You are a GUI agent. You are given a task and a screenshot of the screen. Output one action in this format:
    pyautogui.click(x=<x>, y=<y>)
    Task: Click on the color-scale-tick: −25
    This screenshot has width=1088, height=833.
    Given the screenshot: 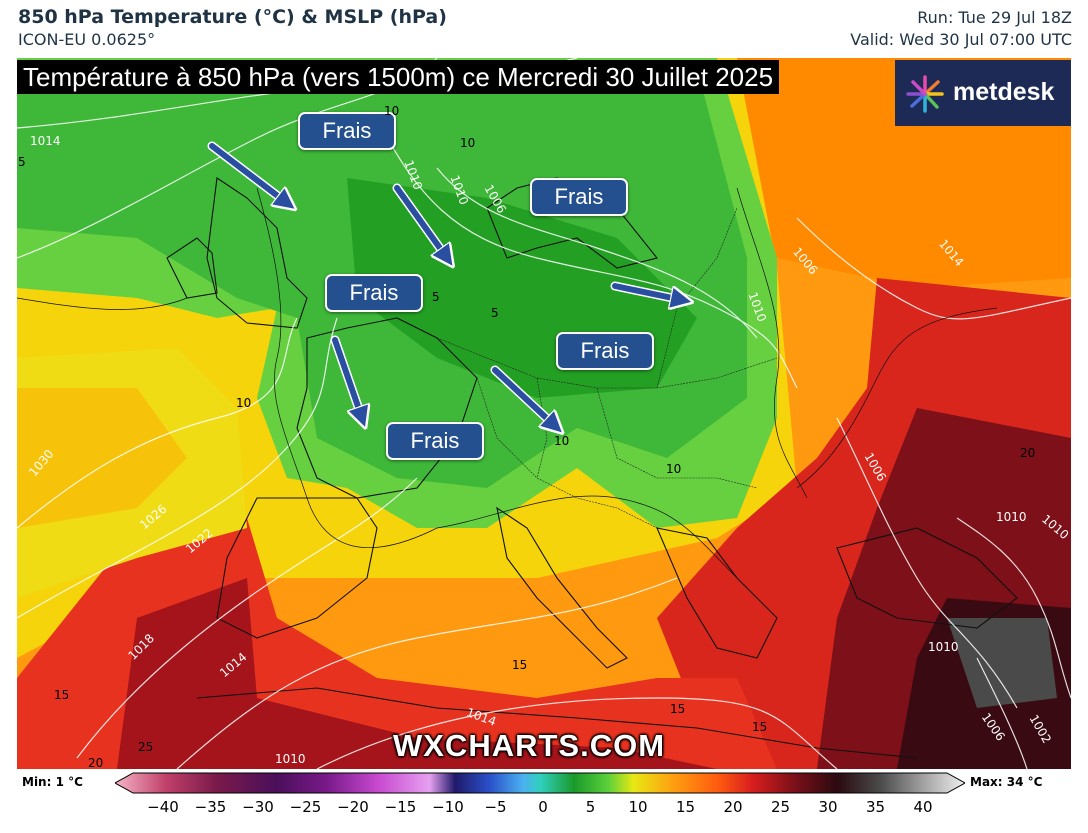 What is the action you would take?
    pyautogui.click(x=306, y=807)
    